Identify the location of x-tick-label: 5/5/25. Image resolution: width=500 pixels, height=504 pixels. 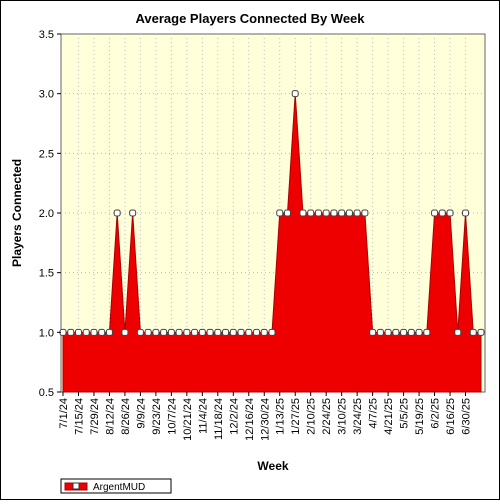
(405, 413).